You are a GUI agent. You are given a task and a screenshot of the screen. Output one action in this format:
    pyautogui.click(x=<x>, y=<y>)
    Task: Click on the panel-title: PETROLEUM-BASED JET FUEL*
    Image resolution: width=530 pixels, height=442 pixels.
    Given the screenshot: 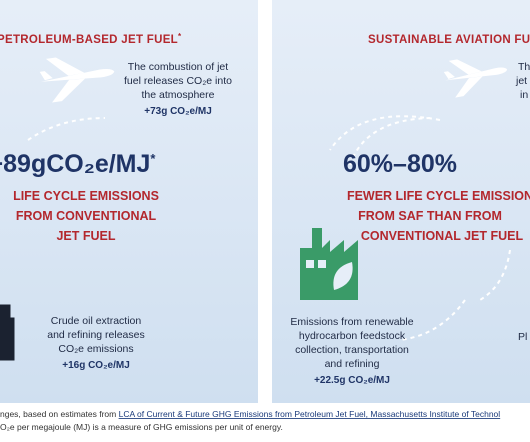 What is the action you would take?
    pyautogui.click(x=91, y=39)
    